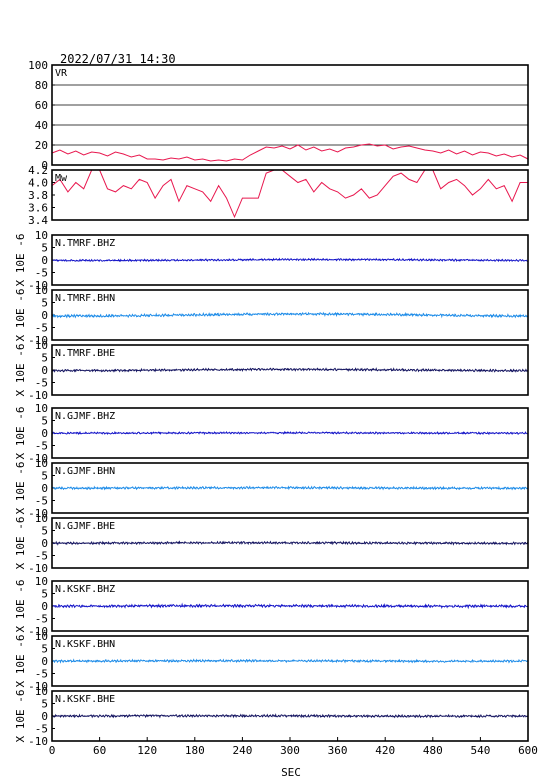 This screenshot has height=781, width=554. What do you see at coordinates (61, 178) in the screenshot?
I see `panel-label: Mw` at bounding box center [61, 178].